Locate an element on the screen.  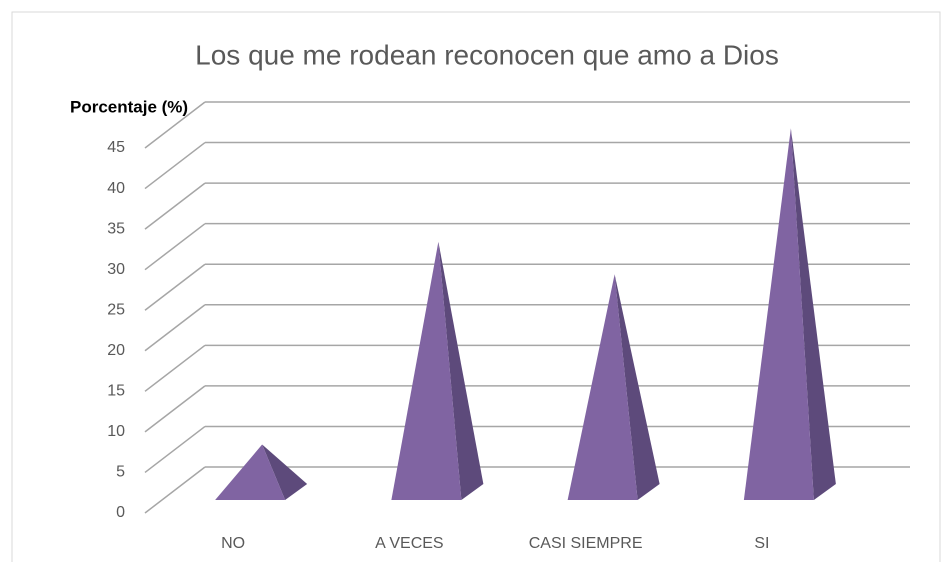
y-tick-label: 15 is located at coordinates (116, 391).